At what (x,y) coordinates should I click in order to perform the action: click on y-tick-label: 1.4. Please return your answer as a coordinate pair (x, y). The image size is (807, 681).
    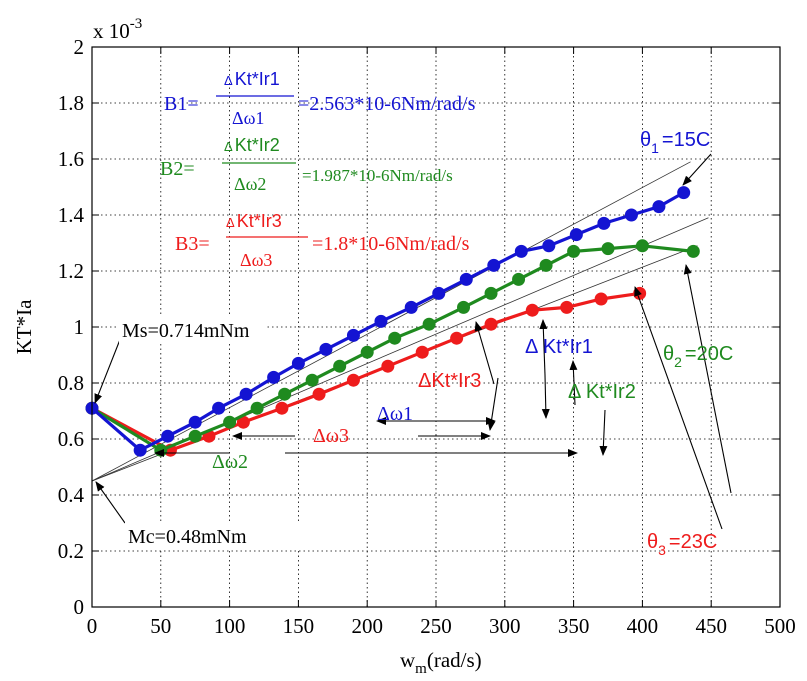
    Looking at the image, I should click on (71, 215).